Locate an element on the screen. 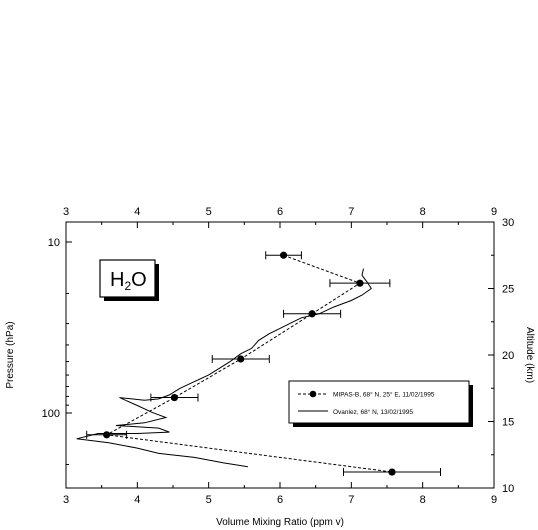 The image size is (538, 530). x-tick-label-bottom: 3 is located at coordinates (66, 500).